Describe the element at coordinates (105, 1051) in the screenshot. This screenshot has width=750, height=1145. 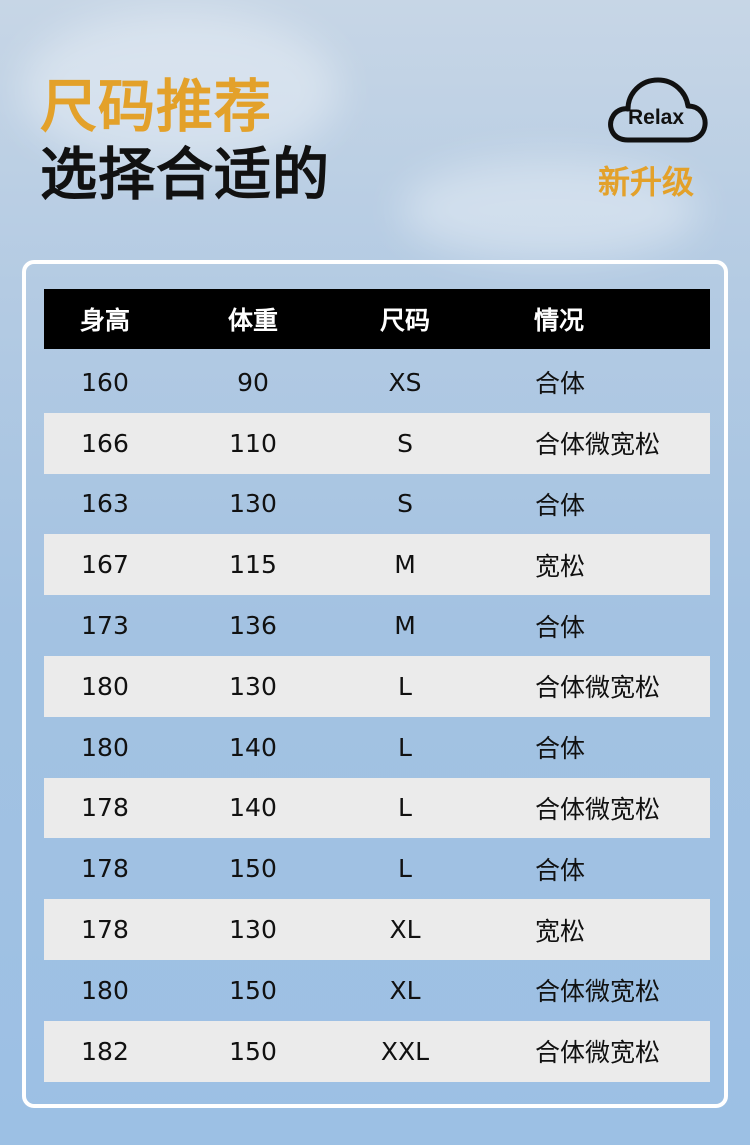
I see `cell-height: 182` at that location.